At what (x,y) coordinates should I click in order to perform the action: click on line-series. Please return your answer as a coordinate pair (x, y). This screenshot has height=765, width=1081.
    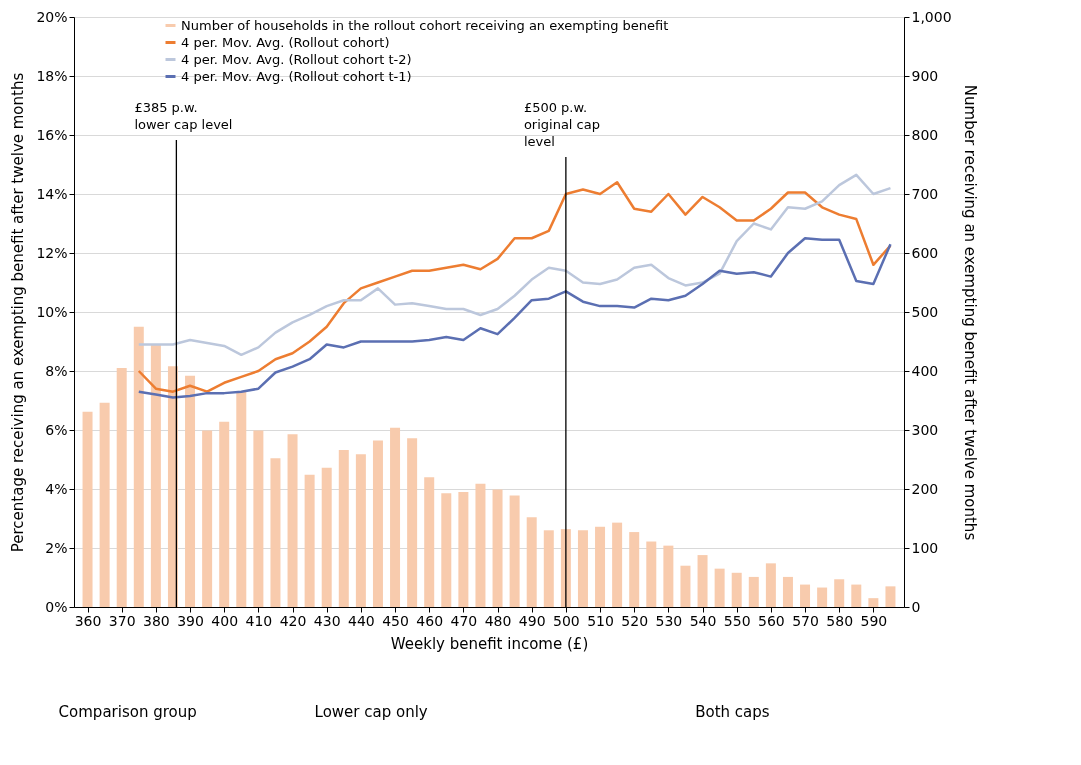
    Looking at the image, I should click on (514, 318).